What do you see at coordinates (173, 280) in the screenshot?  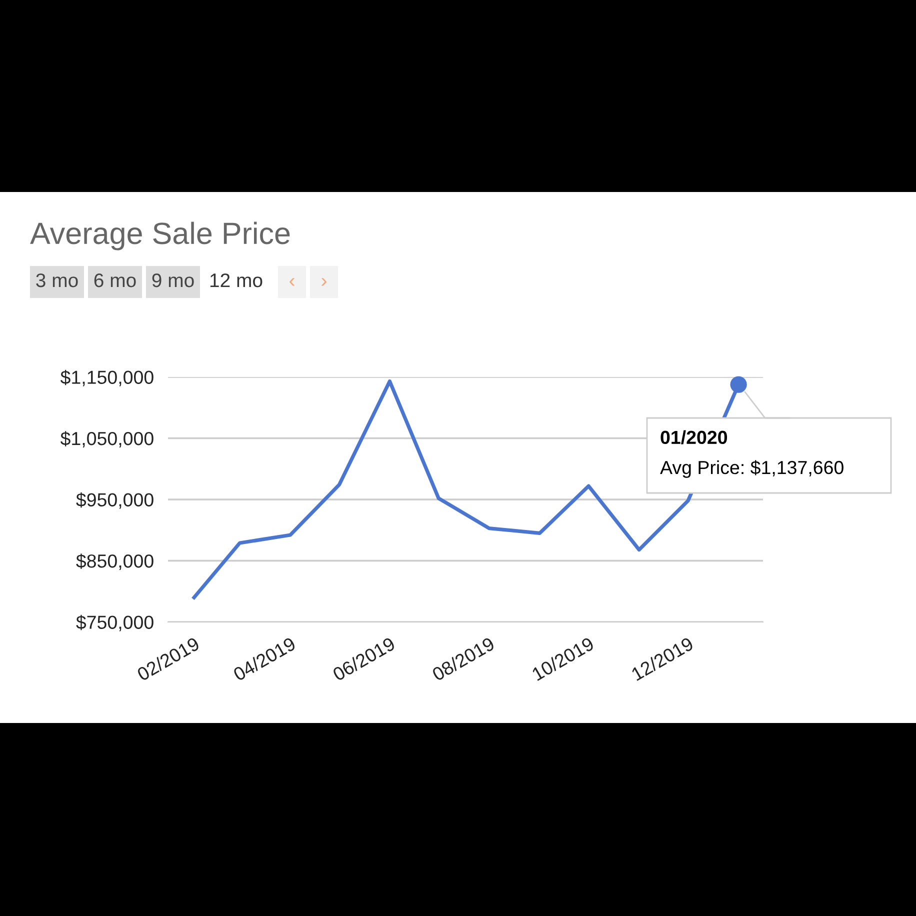 I see `text: 9 mo` at bounding box center [173, 280].